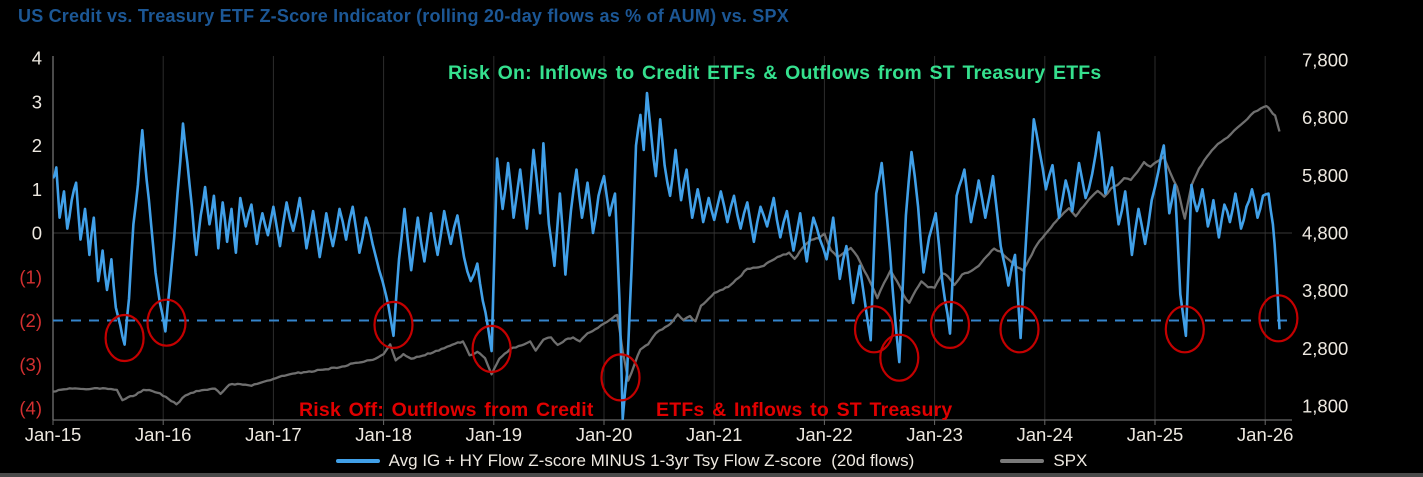 The width and height of the screenshot is (1423, 477). Describe the element at coordinates (30, 408) in the screenshot. I see `left-axis-tick-label: (4)` at that location.